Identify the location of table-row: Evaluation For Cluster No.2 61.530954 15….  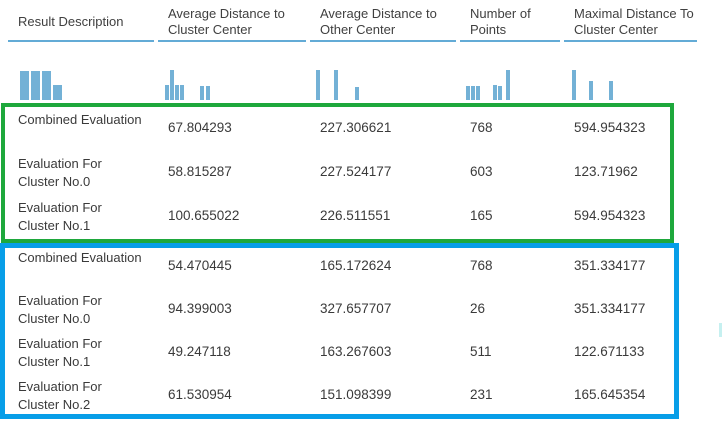
(350, 396).